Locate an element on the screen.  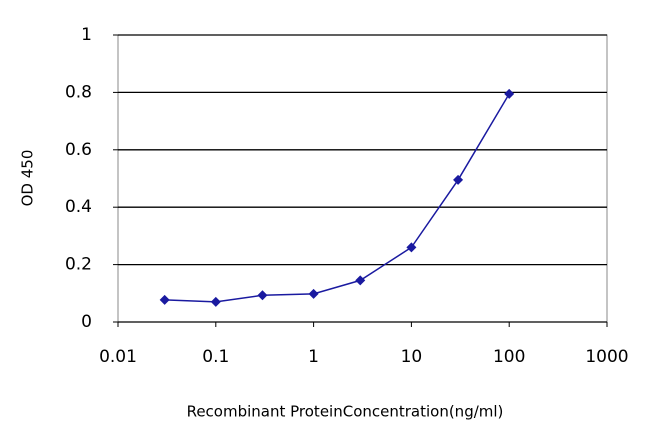
y-tick-label: 0 is located at coordinates (86, 322).